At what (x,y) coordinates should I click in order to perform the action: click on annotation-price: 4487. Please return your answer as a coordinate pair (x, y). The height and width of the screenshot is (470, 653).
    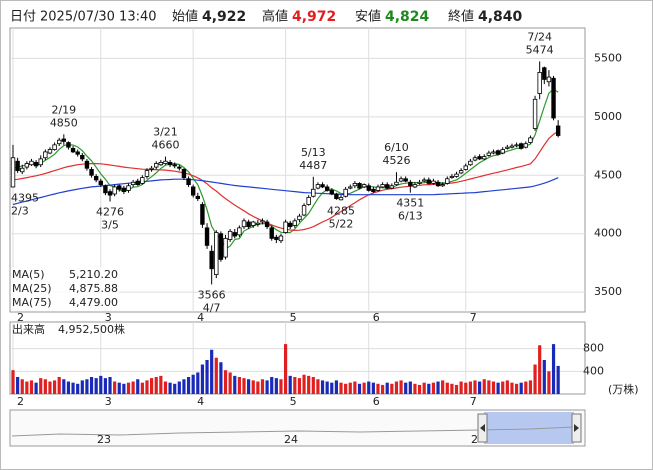
    Looking at the image, I should click on (313, 165).